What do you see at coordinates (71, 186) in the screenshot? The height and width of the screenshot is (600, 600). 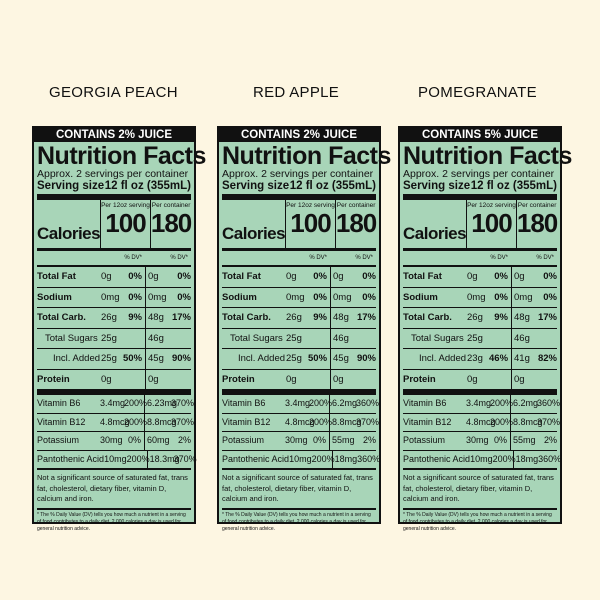 I see `serving-size-label: Serving size` at bounding box center [71, 186].